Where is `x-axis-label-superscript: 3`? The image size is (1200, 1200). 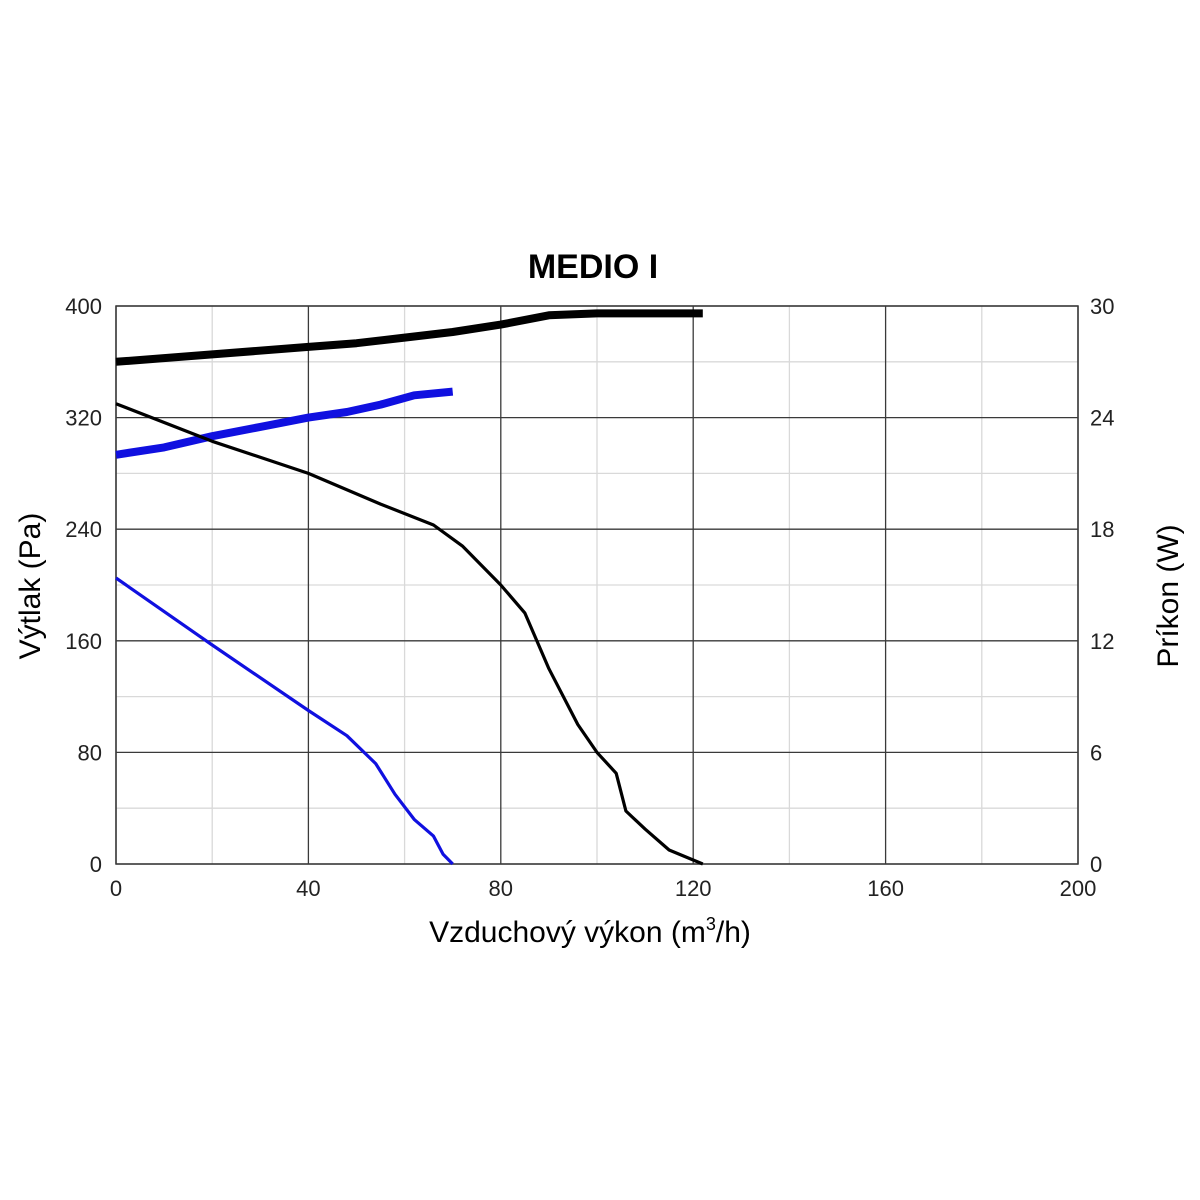
x-axis-label-superscript: 3 is located at coordinates (711, 924).